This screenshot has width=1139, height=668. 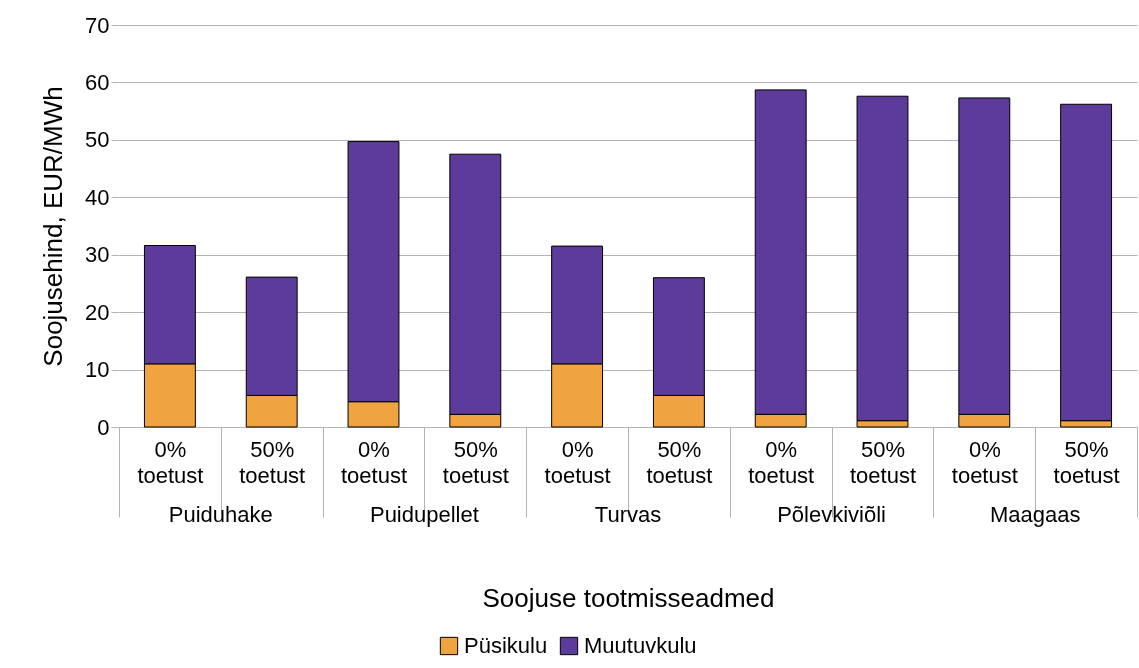 What do you see at coordinates (424, 514) in the screenshot?
I see `text: Puidupellet` at bounding box center [424, 514].